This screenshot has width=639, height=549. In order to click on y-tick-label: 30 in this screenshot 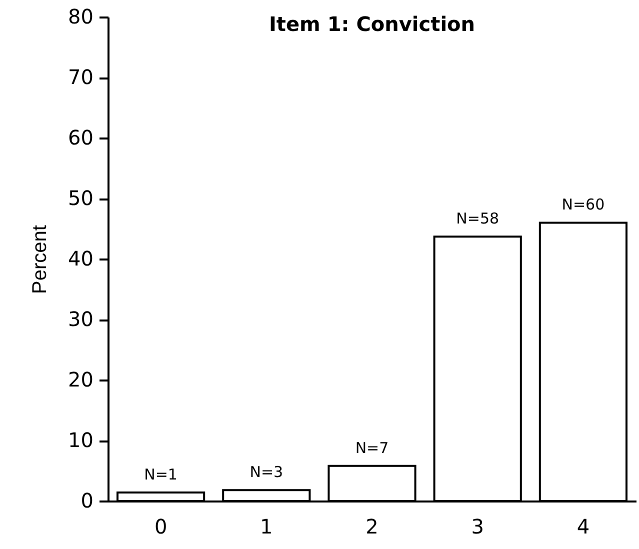, I will do `click(81, 319)`.